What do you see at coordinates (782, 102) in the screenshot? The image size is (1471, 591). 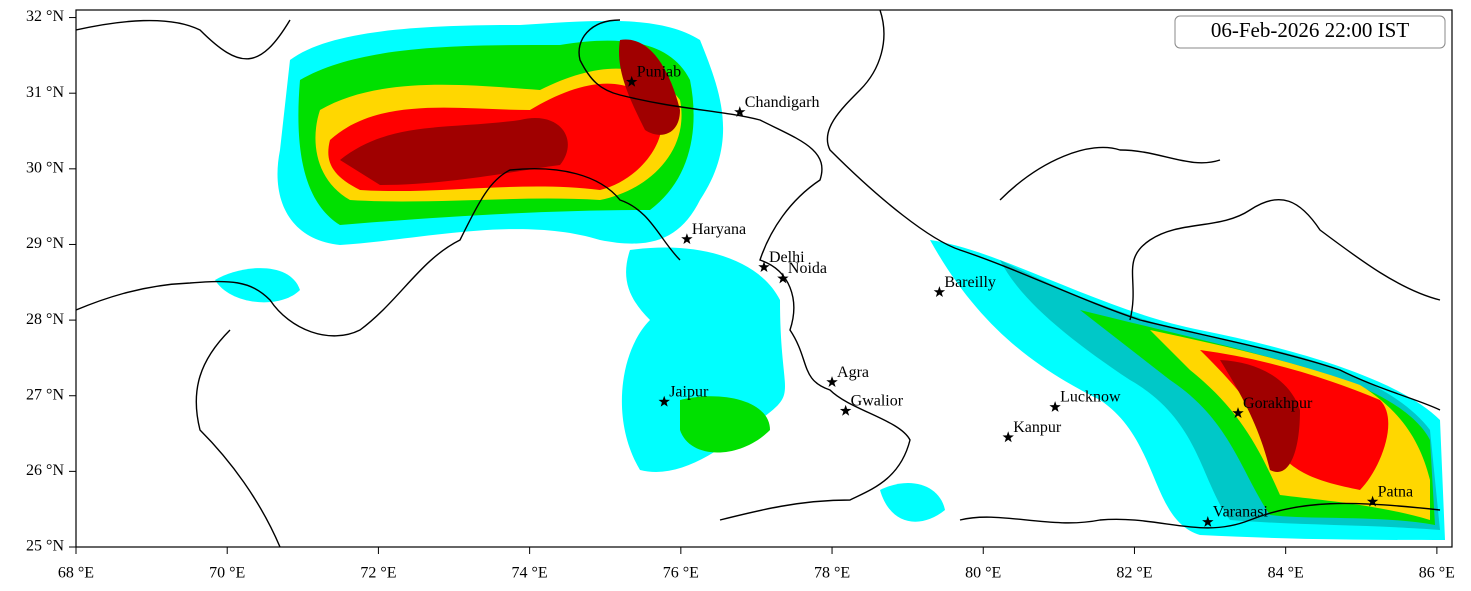 I see `city-label: Chandigarh` at bounding box center [782, 102].